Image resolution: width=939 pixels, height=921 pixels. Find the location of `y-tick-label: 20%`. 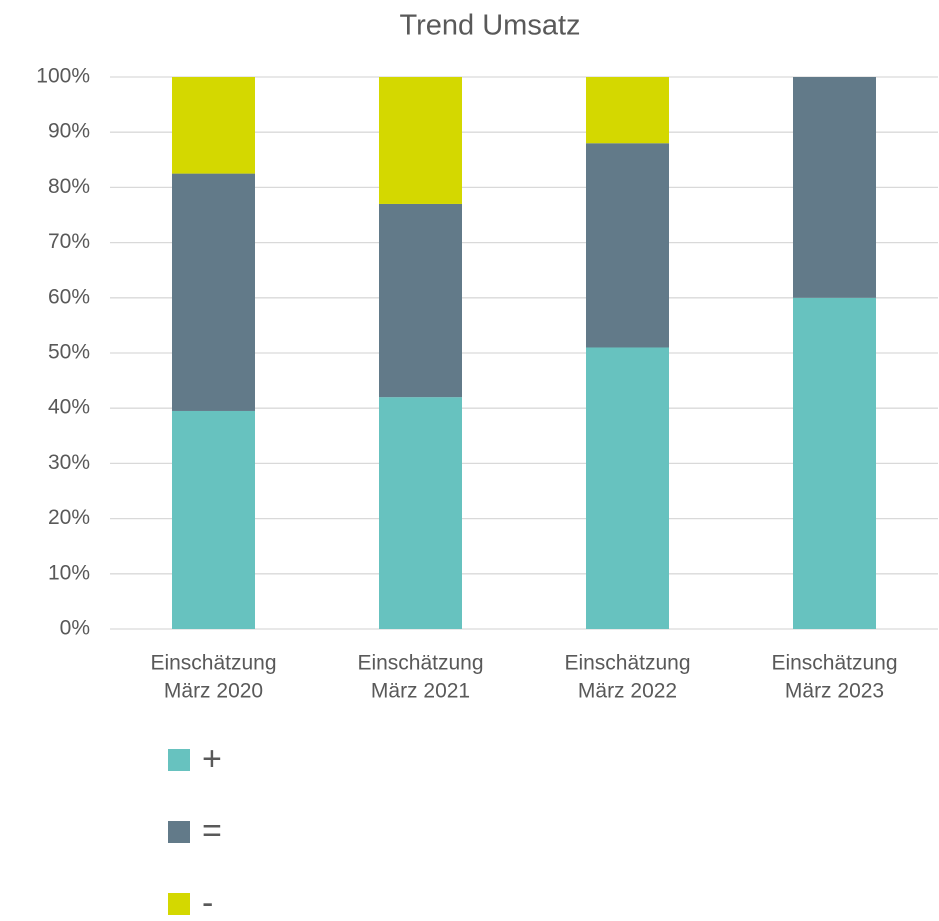

y-tick-label: 20% is located at coordinates (69, 517).